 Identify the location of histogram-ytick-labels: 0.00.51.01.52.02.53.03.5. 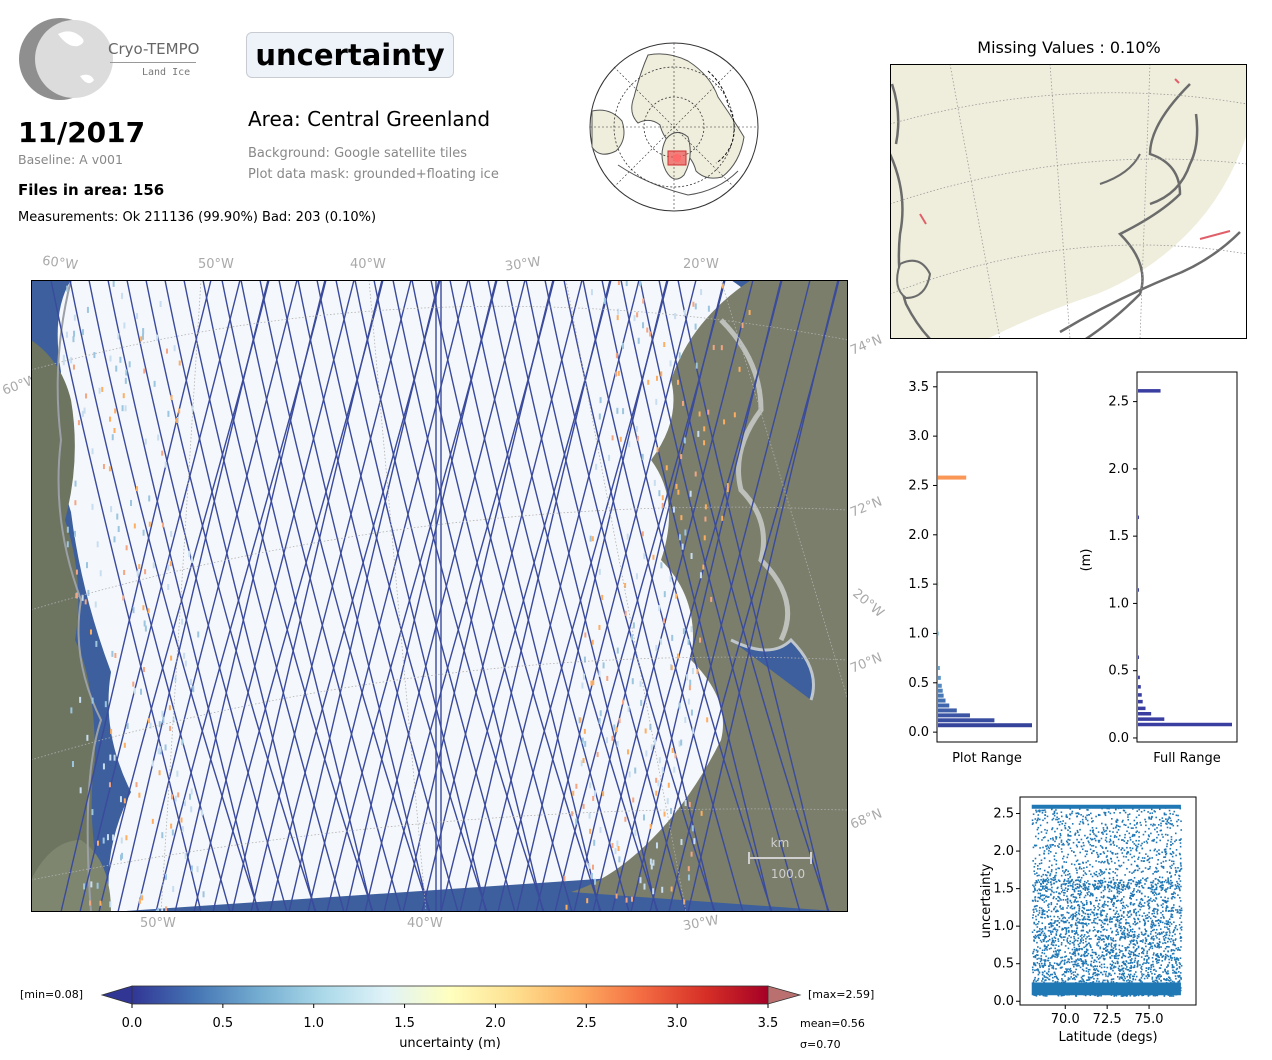
(918, 560).